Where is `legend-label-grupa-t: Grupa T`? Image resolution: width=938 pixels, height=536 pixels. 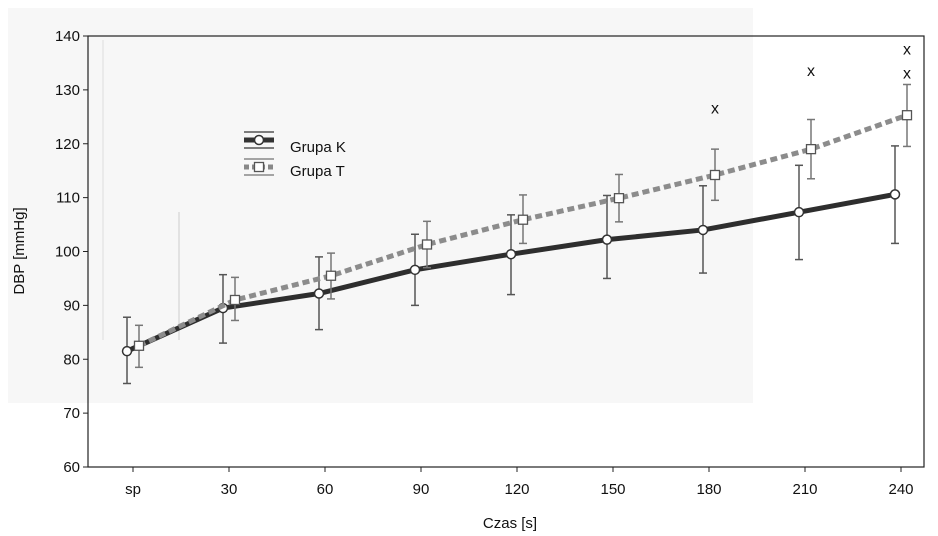 legend-label-grupa-t: Grupa T is located at coordinates (317, 171).